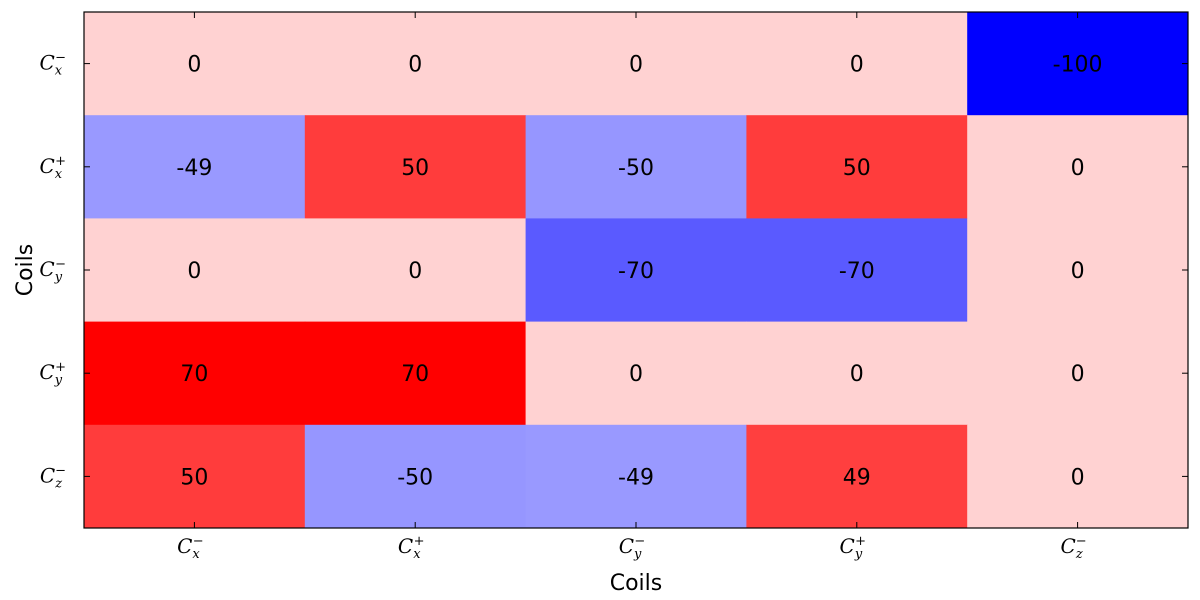 The width and height of the screenshot is (1200, 600). Describe the element at coordinates (636, 583) in the screenshot. I see `x-axis-title: Coils` at that location.